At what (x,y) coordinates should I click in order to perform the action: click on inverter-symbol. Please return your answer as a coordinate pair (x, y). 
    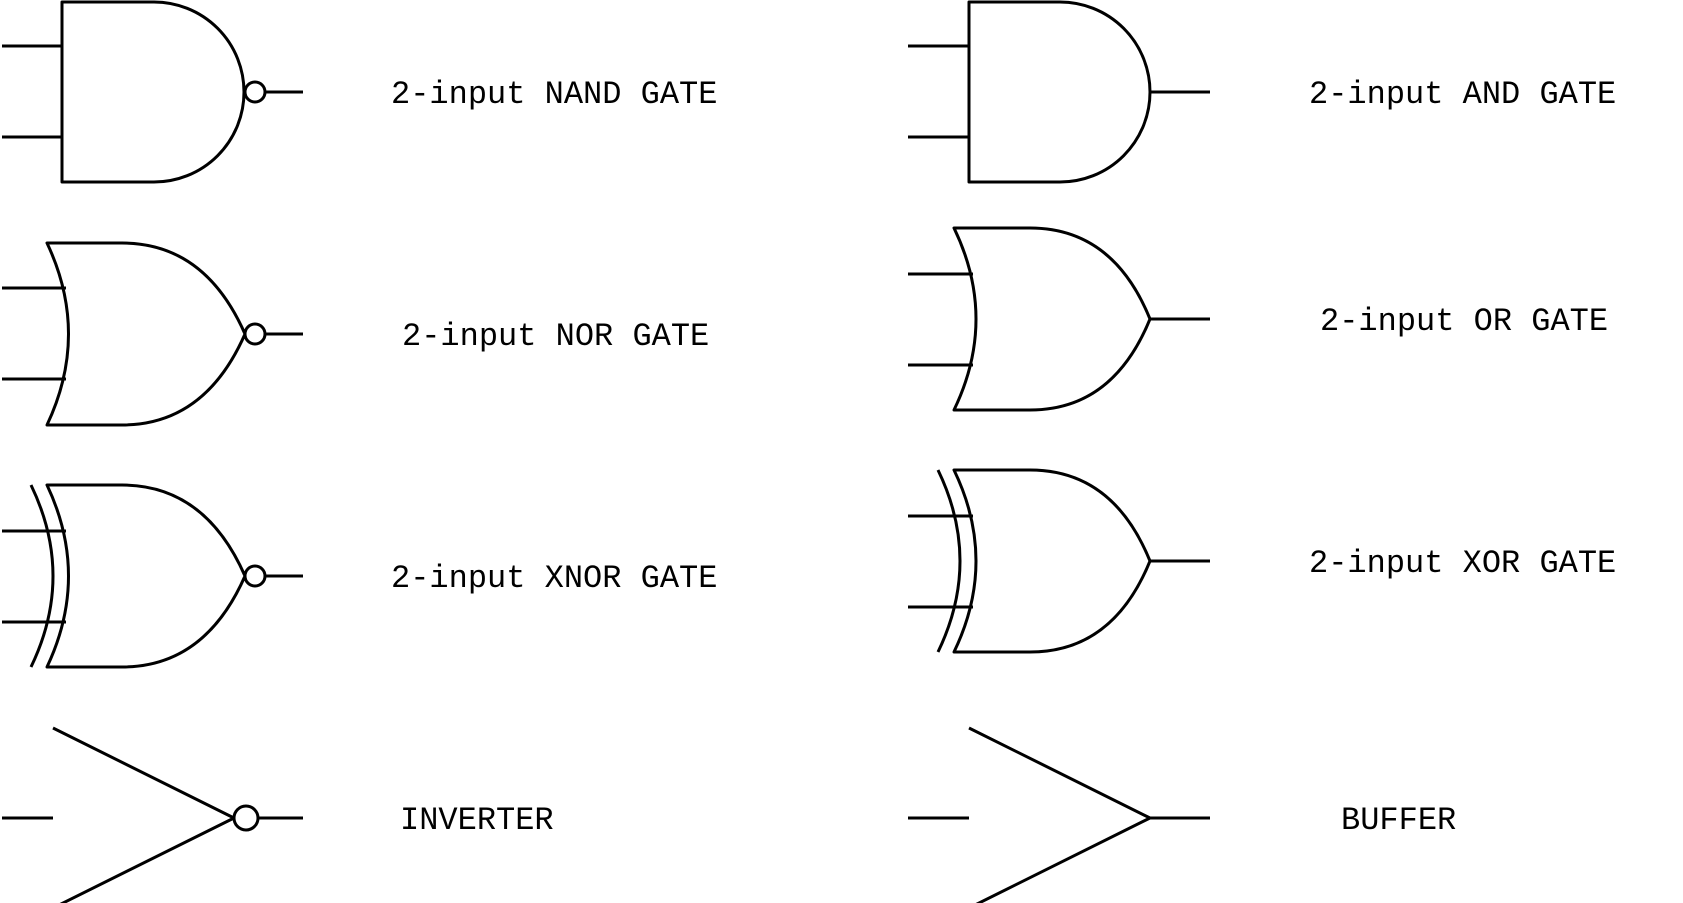
    Looking at the image, I should click on (152, 814).